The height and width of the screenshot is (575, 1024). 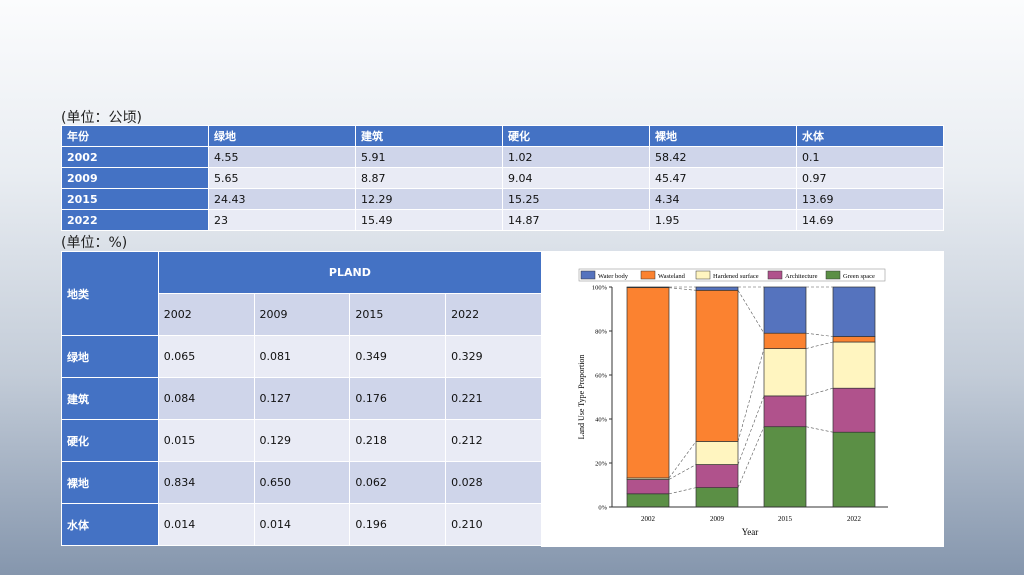 I want to click on legend-label: Architecture, so click(x=801, y=276).